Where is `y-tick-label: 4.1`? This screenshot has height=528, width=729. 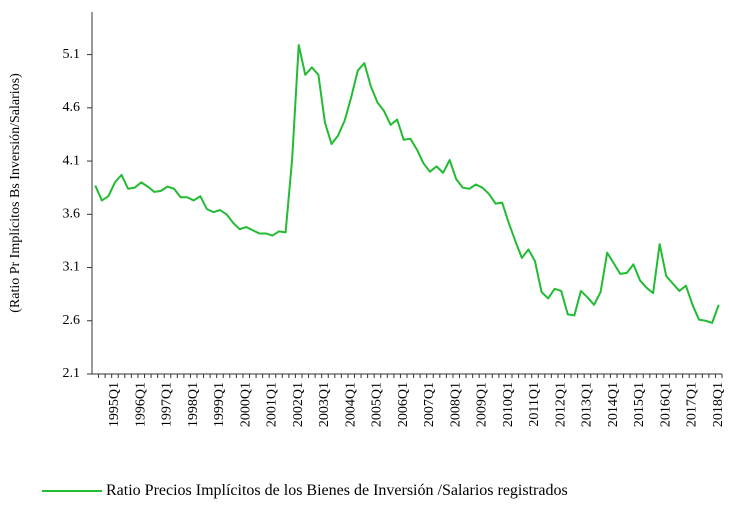
y-tick-label: 4.1 is located at coordinates (72, 160).